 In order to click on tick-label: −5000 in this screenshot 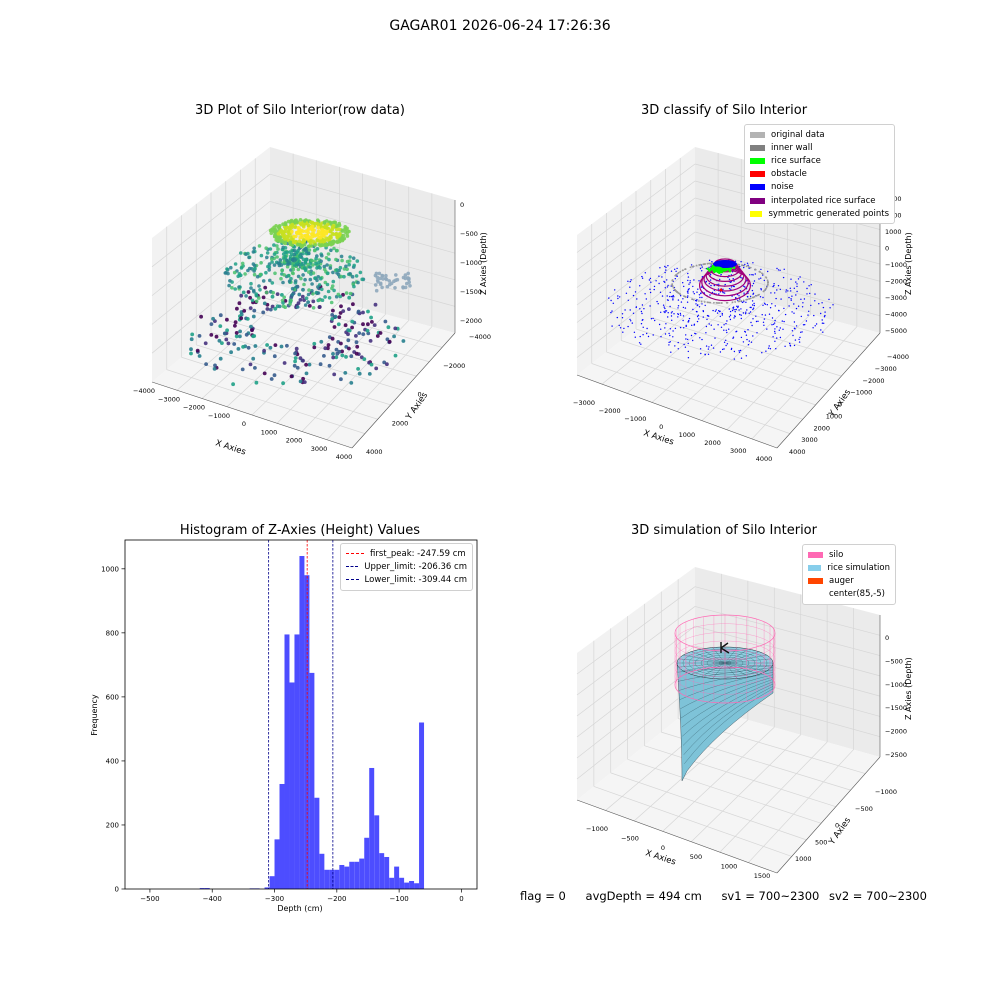, I will do `click(896, 331)`.